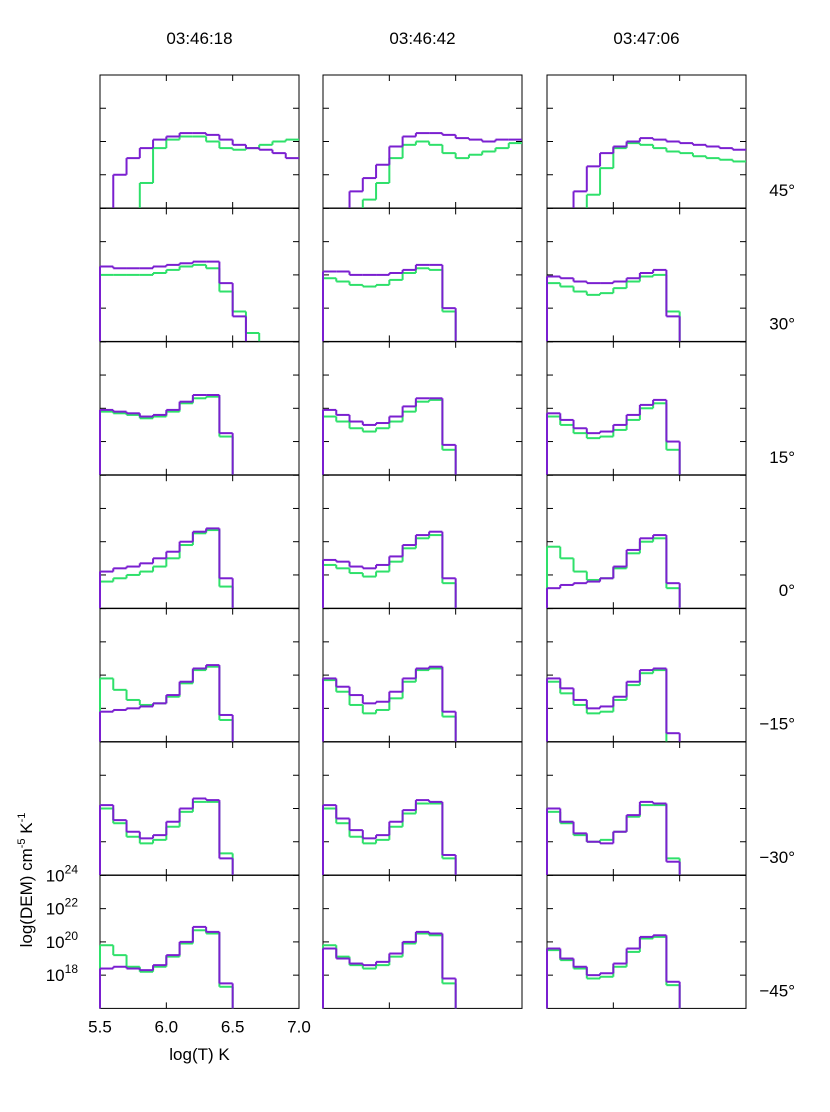 Image resolution: width=830 pixels, height=1112 pixels. Describe the element at coordinates (199, 38) in the screenshot. I see `column-title: 03:46:18` at that location.